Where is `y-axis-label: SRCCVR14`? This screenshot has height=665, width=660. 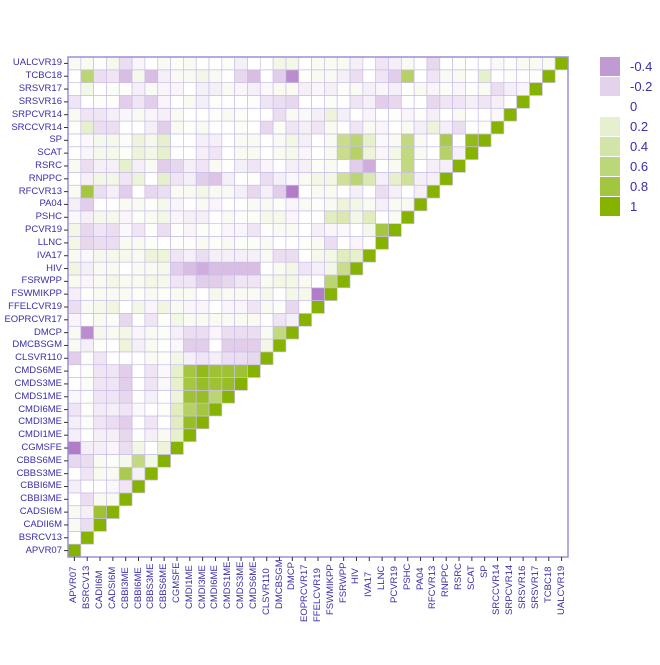 y-axis-label: SRCCVR14 is located at coordinates (36, 127).